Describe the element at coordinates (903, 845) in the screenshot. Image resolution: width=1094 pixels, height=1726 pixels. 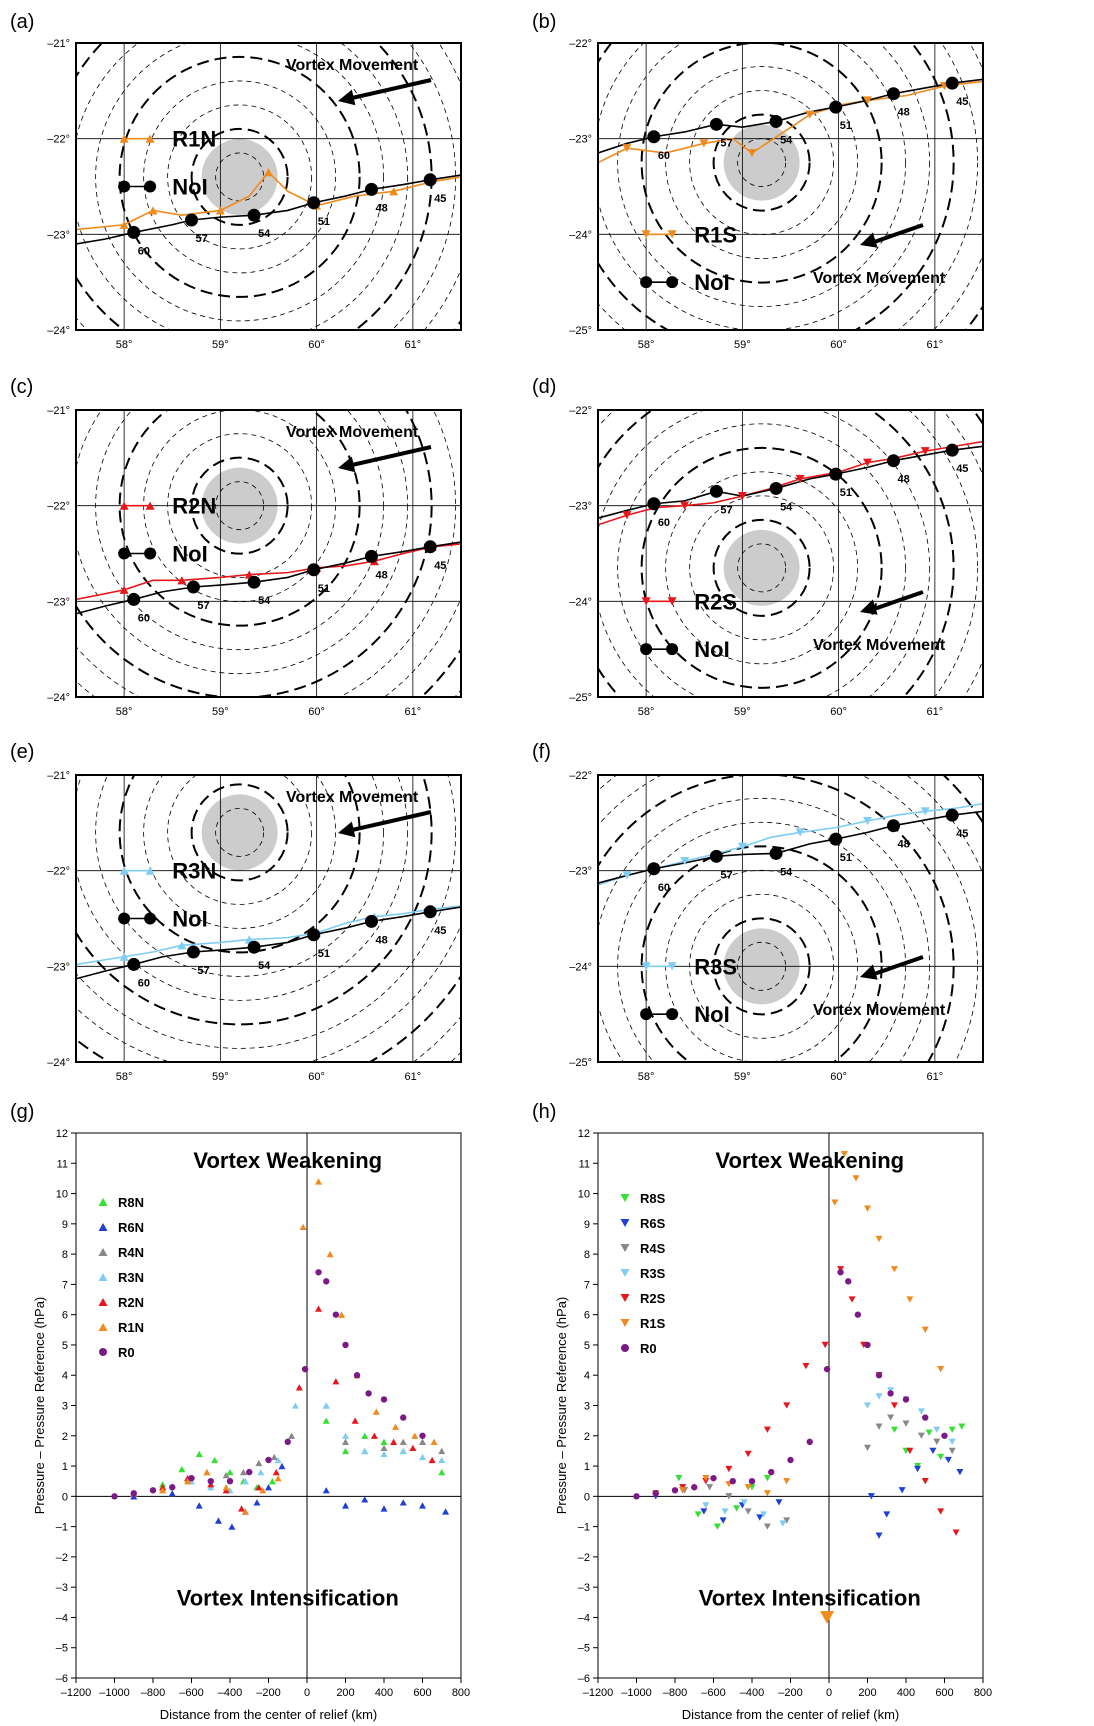
I see `hour-label: 48` at that location.